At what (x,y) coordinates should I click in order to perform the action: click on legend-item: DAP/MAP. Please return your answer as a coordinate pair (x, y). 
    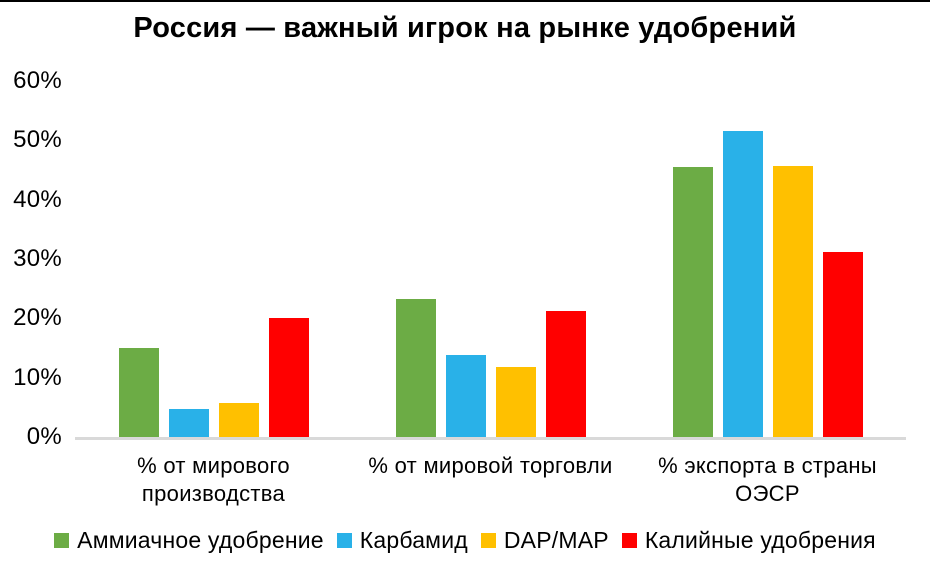
    Looking at the image, I should click on (544, 540).